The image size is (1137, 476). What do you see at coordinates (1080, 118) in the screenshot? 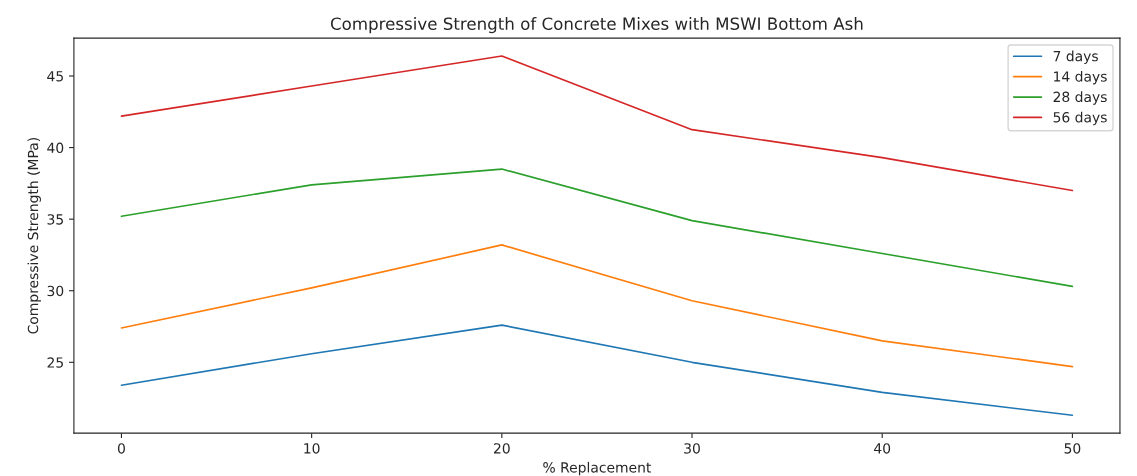
I see `legend-label: 56 days` at bounding box center [1080, 118].